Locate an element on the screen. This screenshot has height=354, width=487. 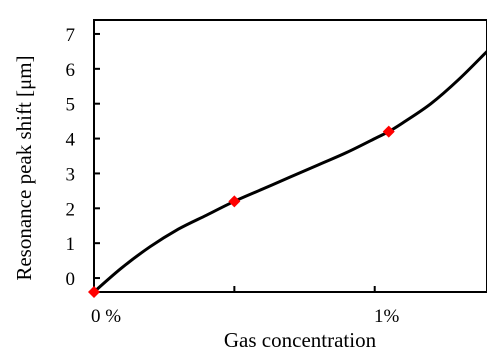
y-tick-label: 1 is located at coordinates (71, 244).